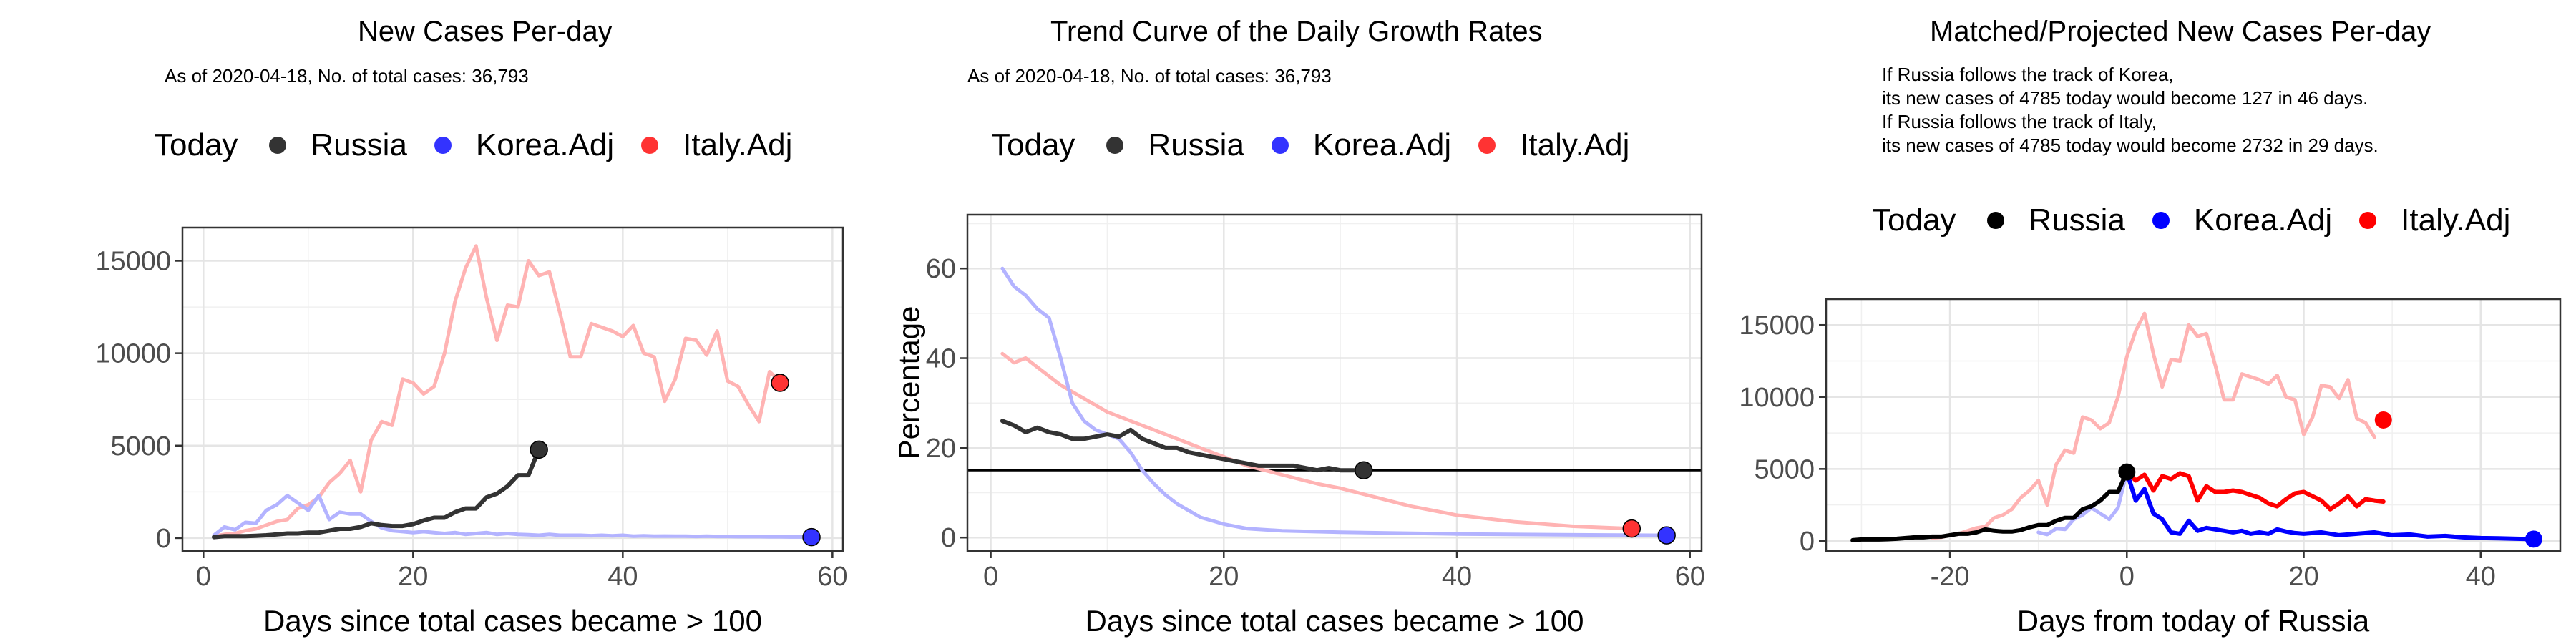  What do you see at coordinates (941, 269) in the screenshot?
I see `y-tick-label: 60` at bounding box center [941, 269].